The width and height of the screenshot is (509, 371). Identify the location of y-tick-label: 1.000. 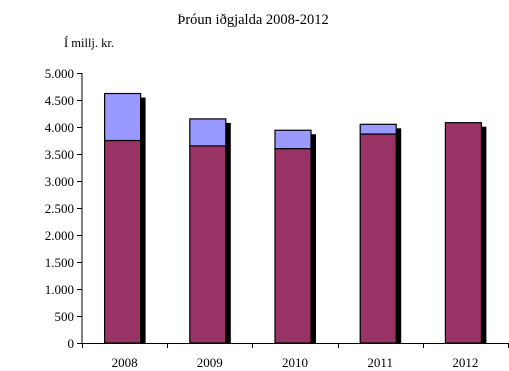
(59, 289).